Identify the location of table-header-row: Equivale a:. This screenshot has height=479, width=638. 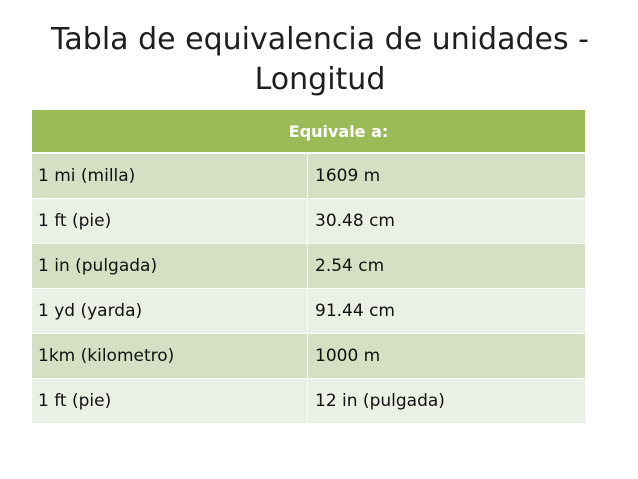
(308, 132).